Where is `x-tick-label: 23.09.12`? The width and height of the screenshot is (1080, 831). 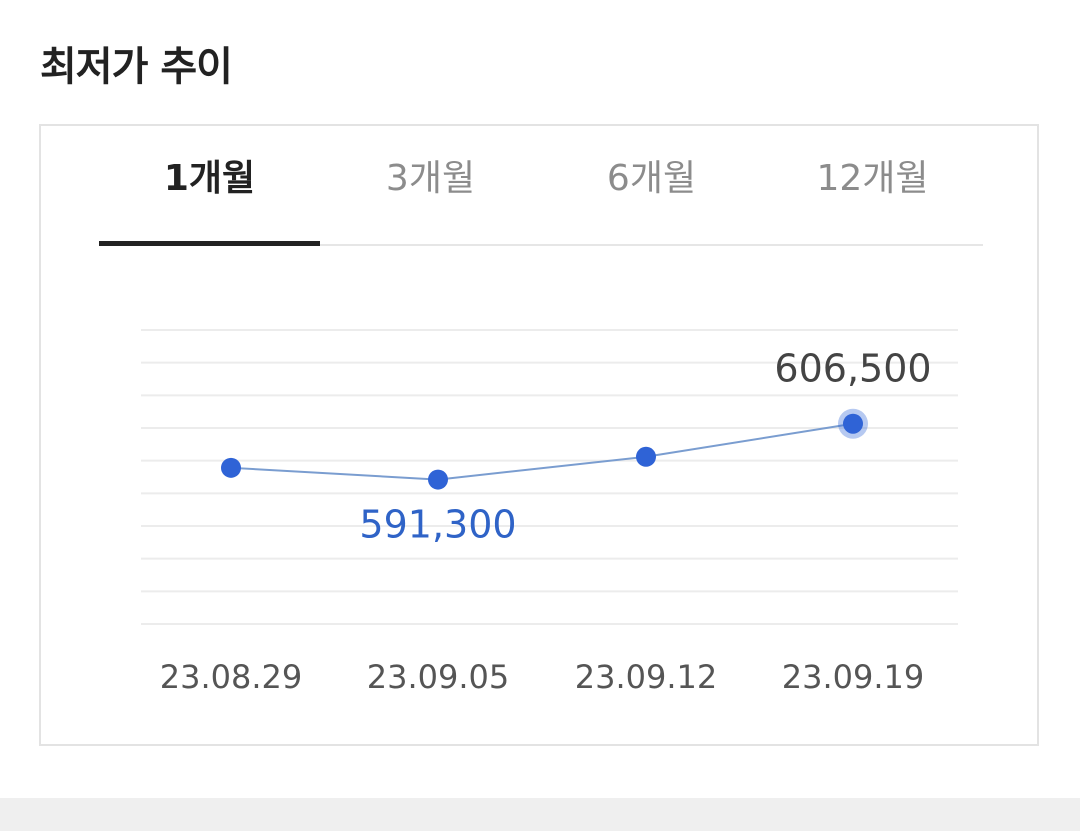
x-tick-label: 23.09.12 is located at coordinates (646, 677).